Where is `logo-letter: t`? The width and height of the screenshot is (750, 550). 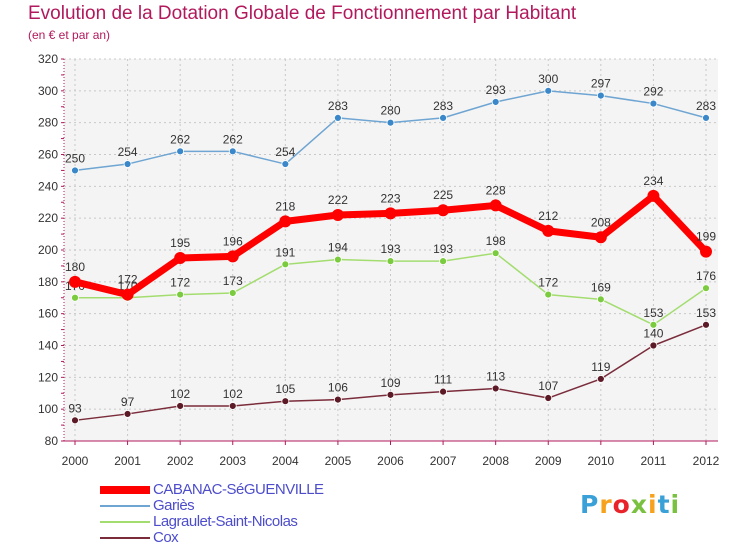 logo-letter: t is located at coordinates (664, 504).